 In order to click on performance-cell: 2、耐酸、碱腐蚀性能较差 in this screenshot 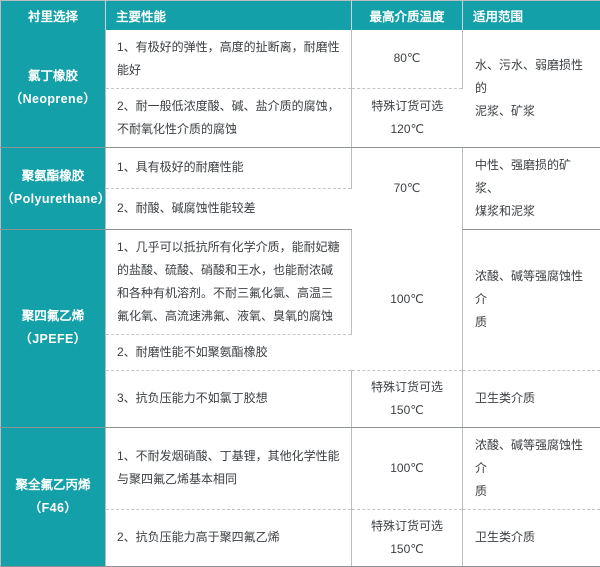, I will do `click(229, 208)`.